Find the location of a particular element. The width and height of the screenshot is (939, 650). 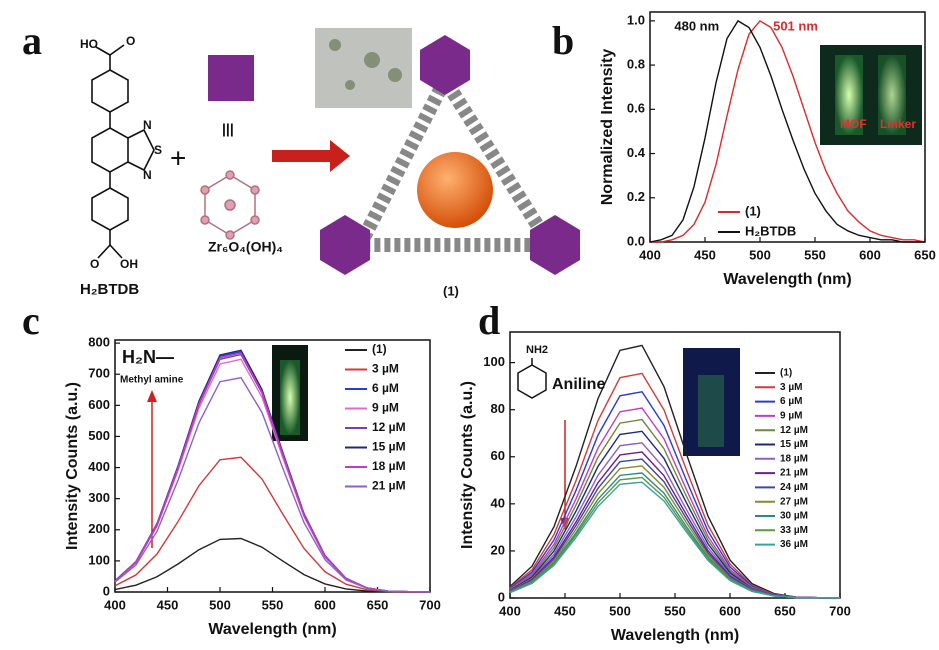

equivalence-mark: ||| is located at coordinates (228, 129).